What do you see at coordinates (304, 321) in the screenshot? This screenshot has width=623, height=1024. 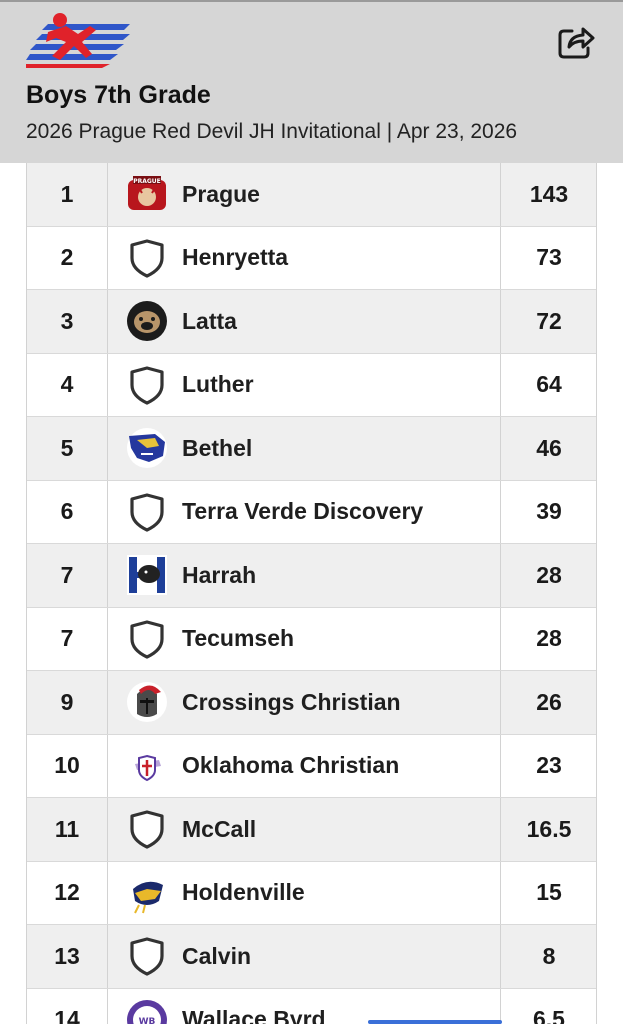 I see `team-cell: Latta` at bounding box center [304, 321].